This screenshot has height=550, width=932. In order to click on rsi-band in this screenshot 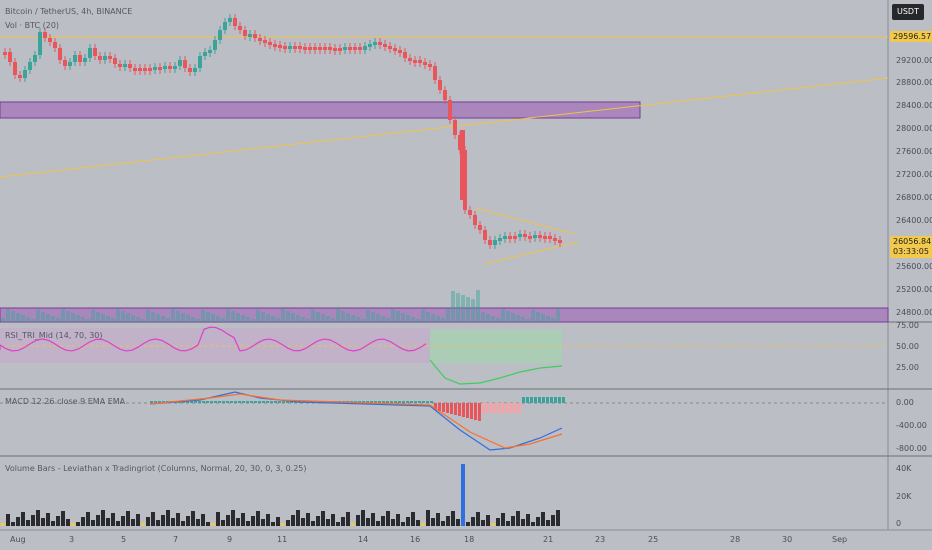, I will do `click(215, 345)`.